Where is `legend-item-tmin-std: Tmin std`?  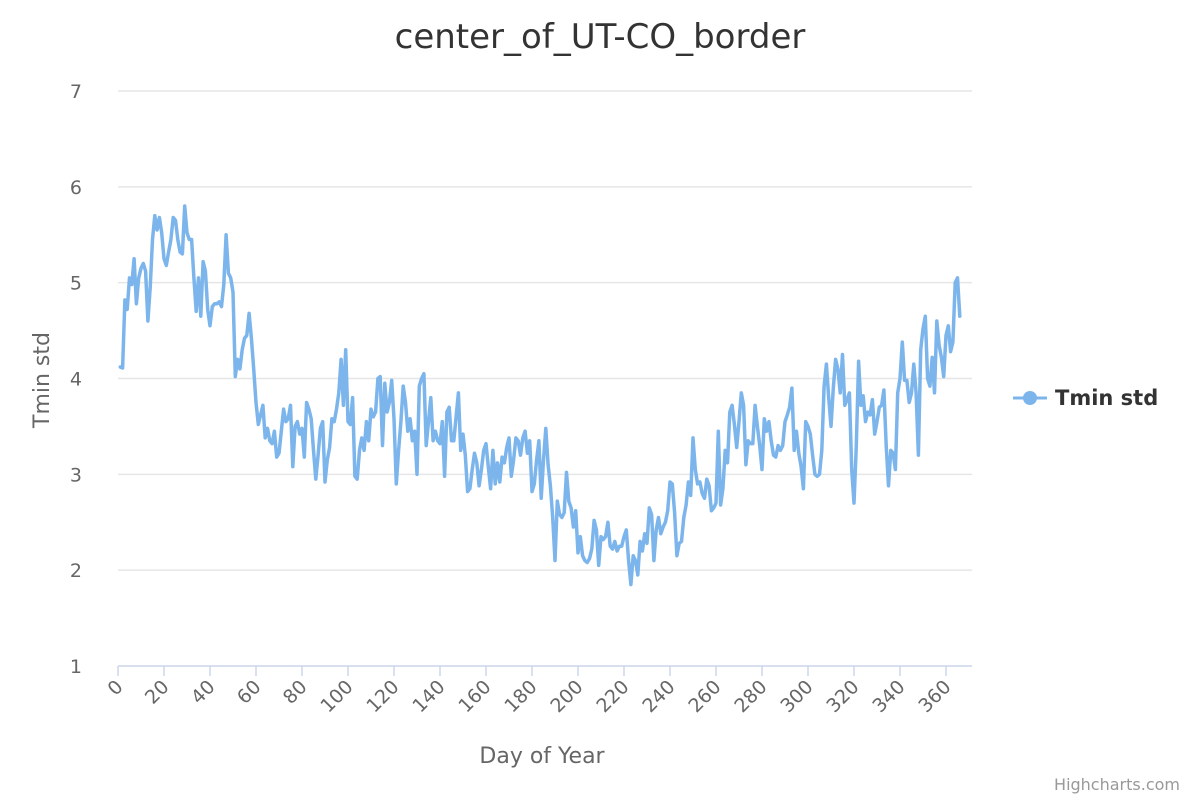 legend-item-tmin-std: Tmin std is located at coordinates (1085, 398).